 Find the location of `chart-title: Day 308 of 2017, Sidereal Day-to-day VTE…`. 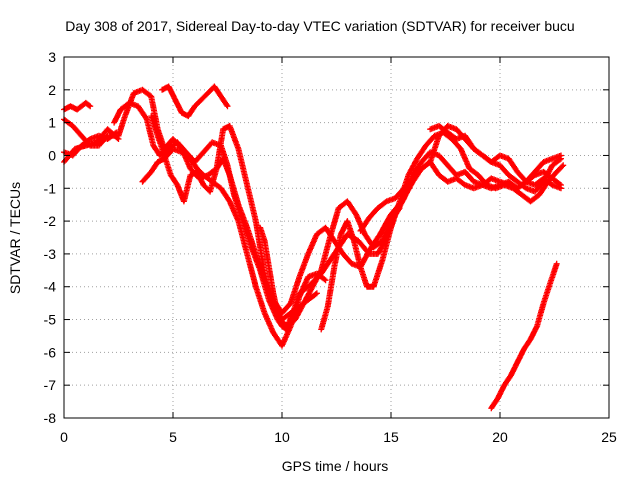

chart-title: Day 308 of 2017, Sidereal Day-to-day VTE… is located at coordinates (319, 26).